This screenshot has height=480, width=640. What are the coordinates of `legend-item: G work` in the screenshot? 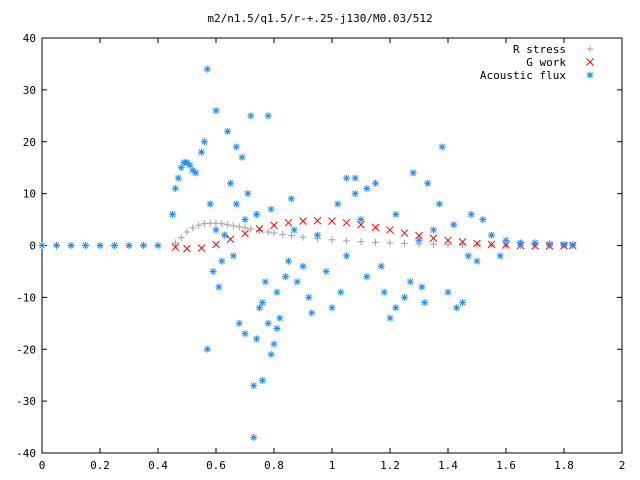 It's located at (560, 62).